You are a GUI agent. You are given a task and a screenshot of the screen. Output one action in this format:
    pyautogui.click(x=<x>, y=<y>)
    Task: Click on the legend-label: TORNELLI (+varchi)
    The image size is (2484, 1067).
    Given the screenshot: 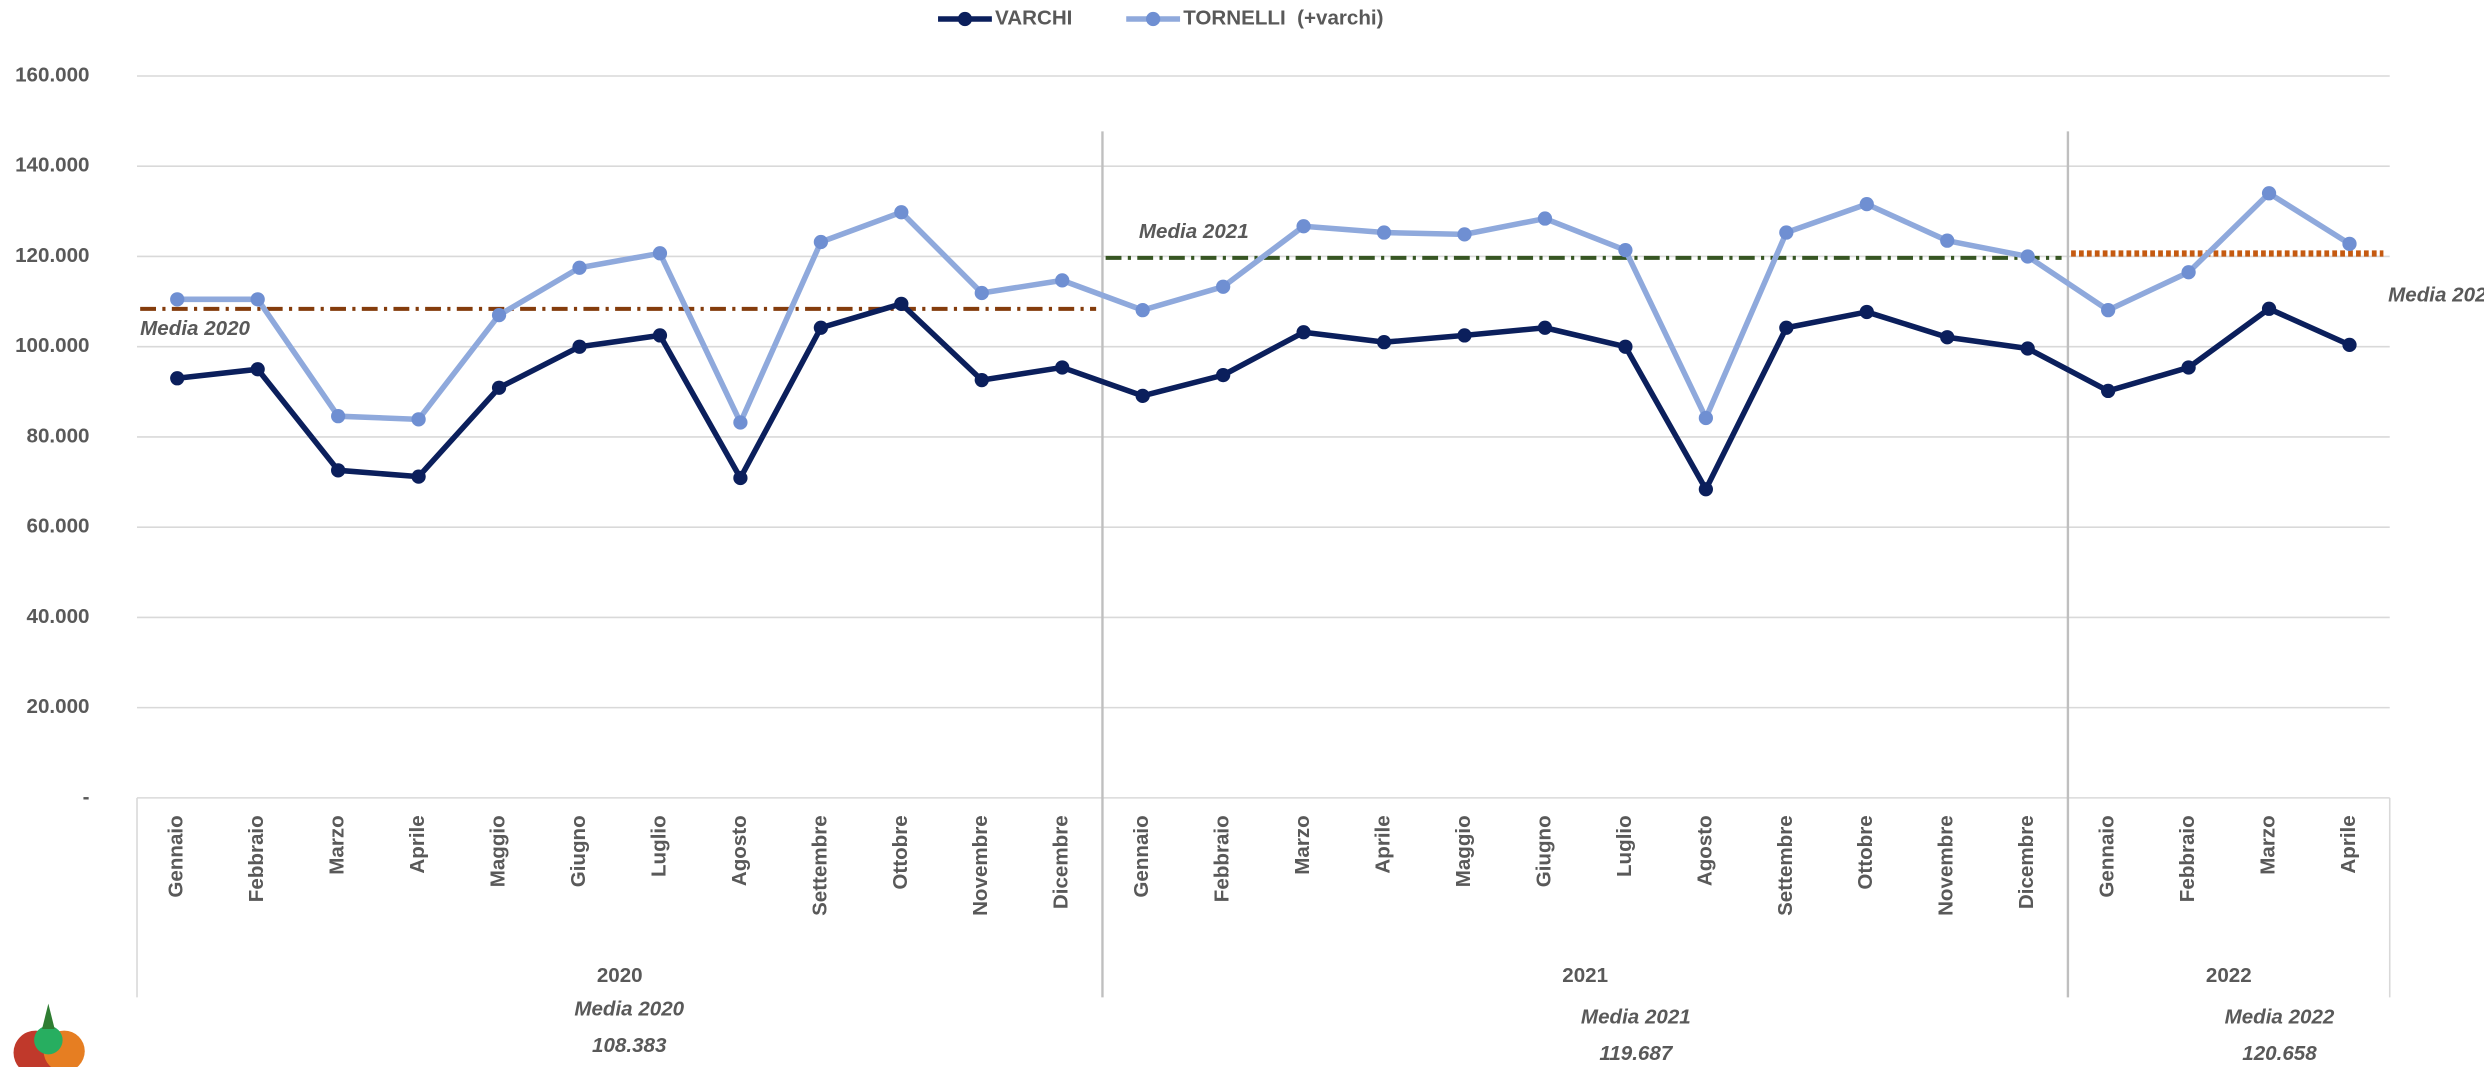 What is the action you would take?
    pyautogui.click(x=1283, y=17)
    